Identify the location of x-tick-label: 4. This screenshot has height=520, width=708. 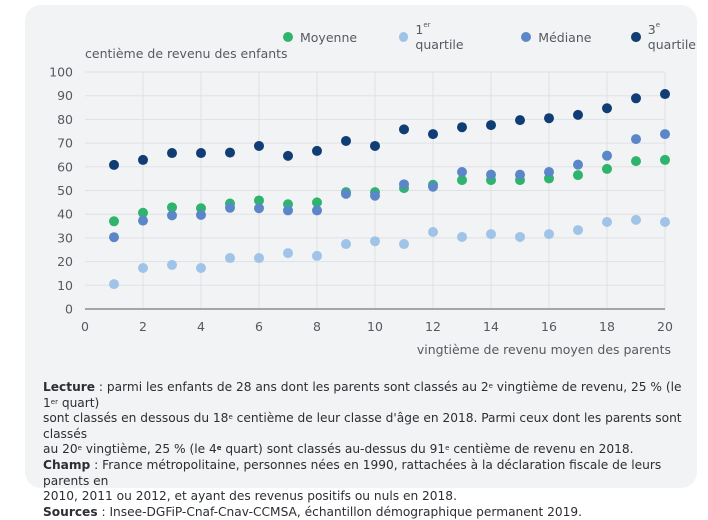
(201, 326).